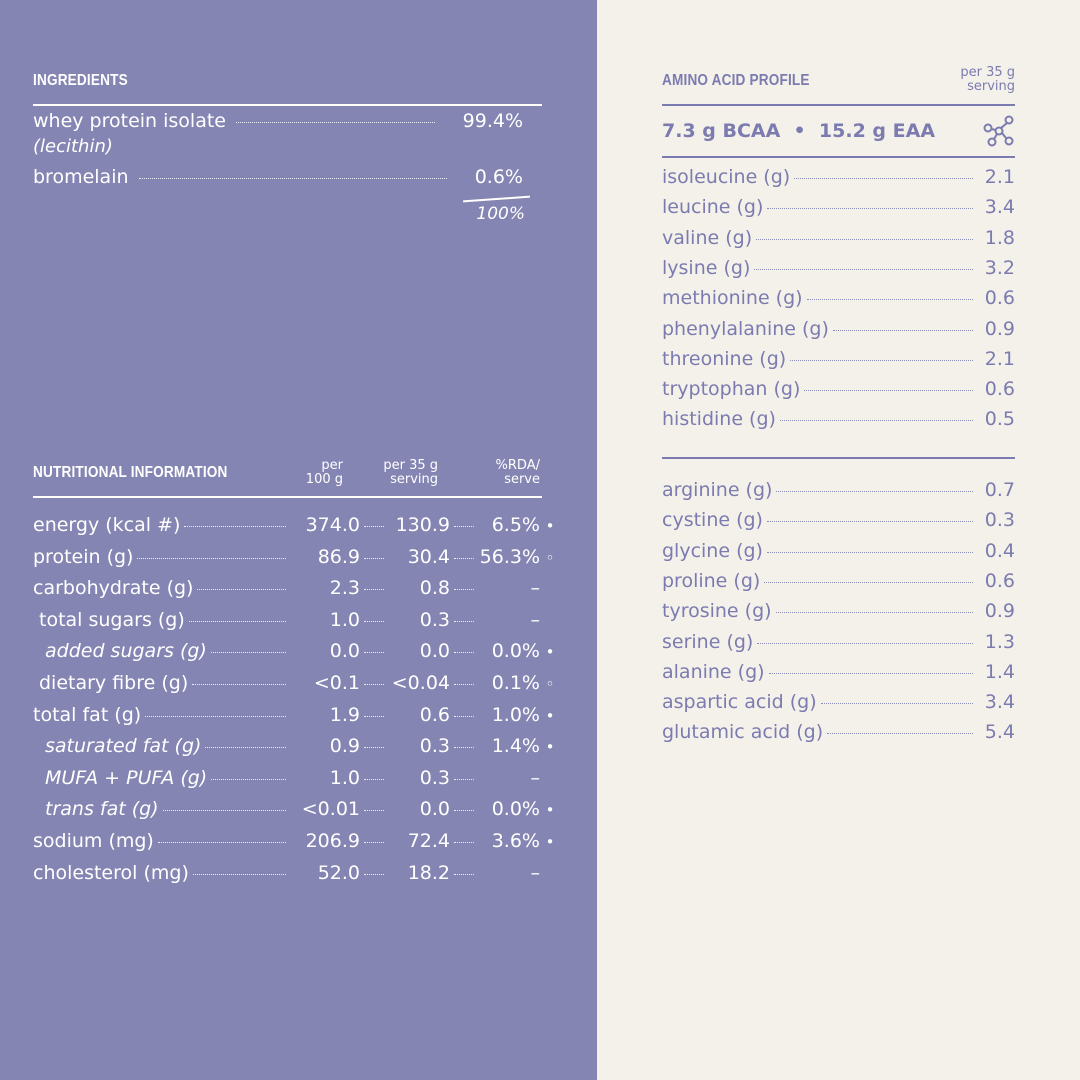 The height and width of the screenshot is (1080, 1080). What do you see at coordinates (517, 472) in the screenshot?
I see `column-header: %RDA/ serve` at bounding box center [517, 472].